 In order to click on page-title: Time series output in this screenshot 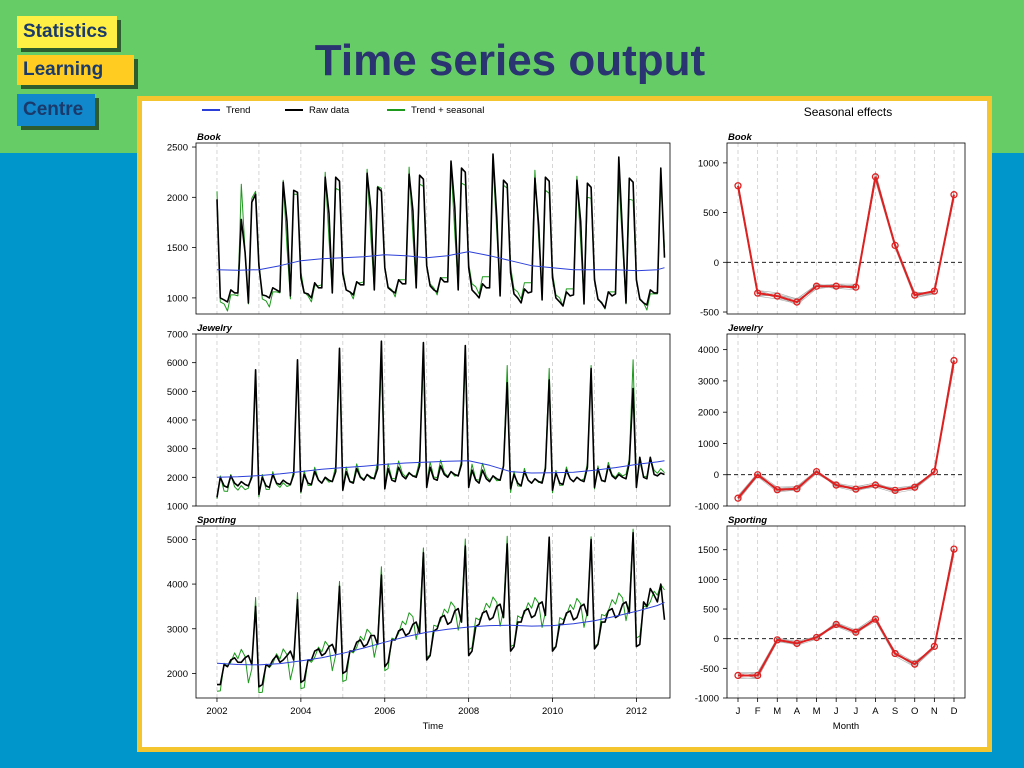, I will do `click(510, 60)`.